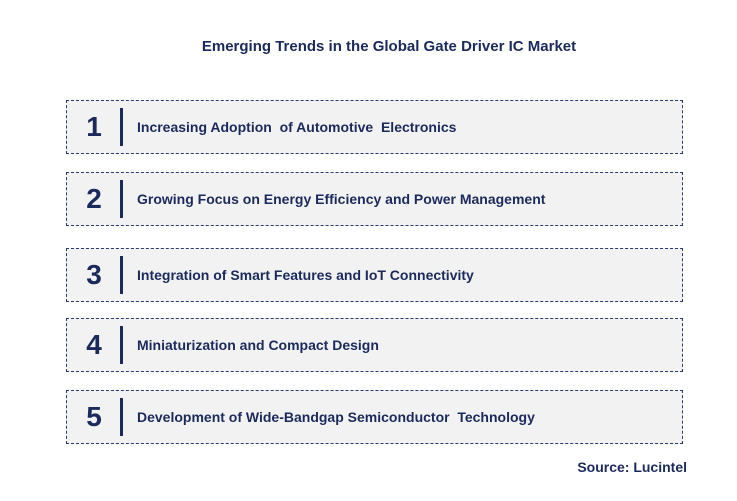 This screenshot has width=737, height=501. What do you see at coordinates (94, 344) in the screenshot?
I see `trend-number: 4` at bounding box center [94, 344].